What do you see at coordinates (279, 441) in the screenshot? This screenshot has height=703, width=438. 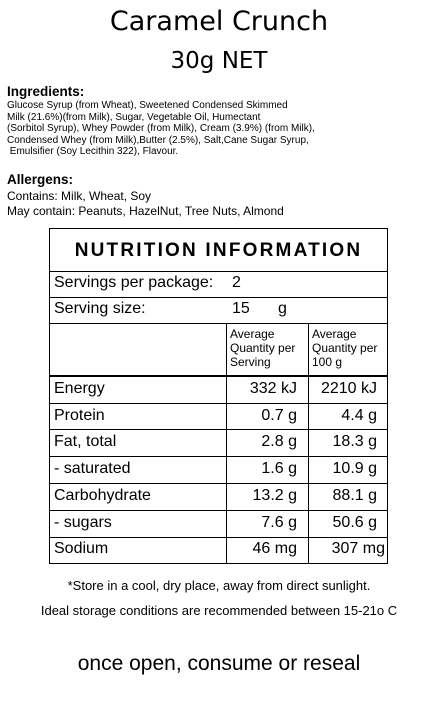 I see `nutrient-per-serving: 2.8 g` at bounding box center [279, 441].